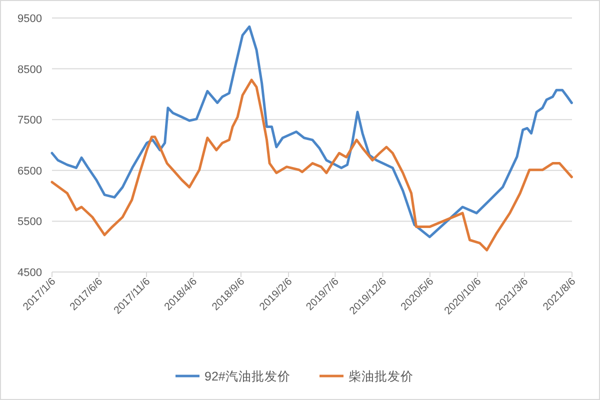  I want to click on y-tick-label: 6500, so click(30, 171).